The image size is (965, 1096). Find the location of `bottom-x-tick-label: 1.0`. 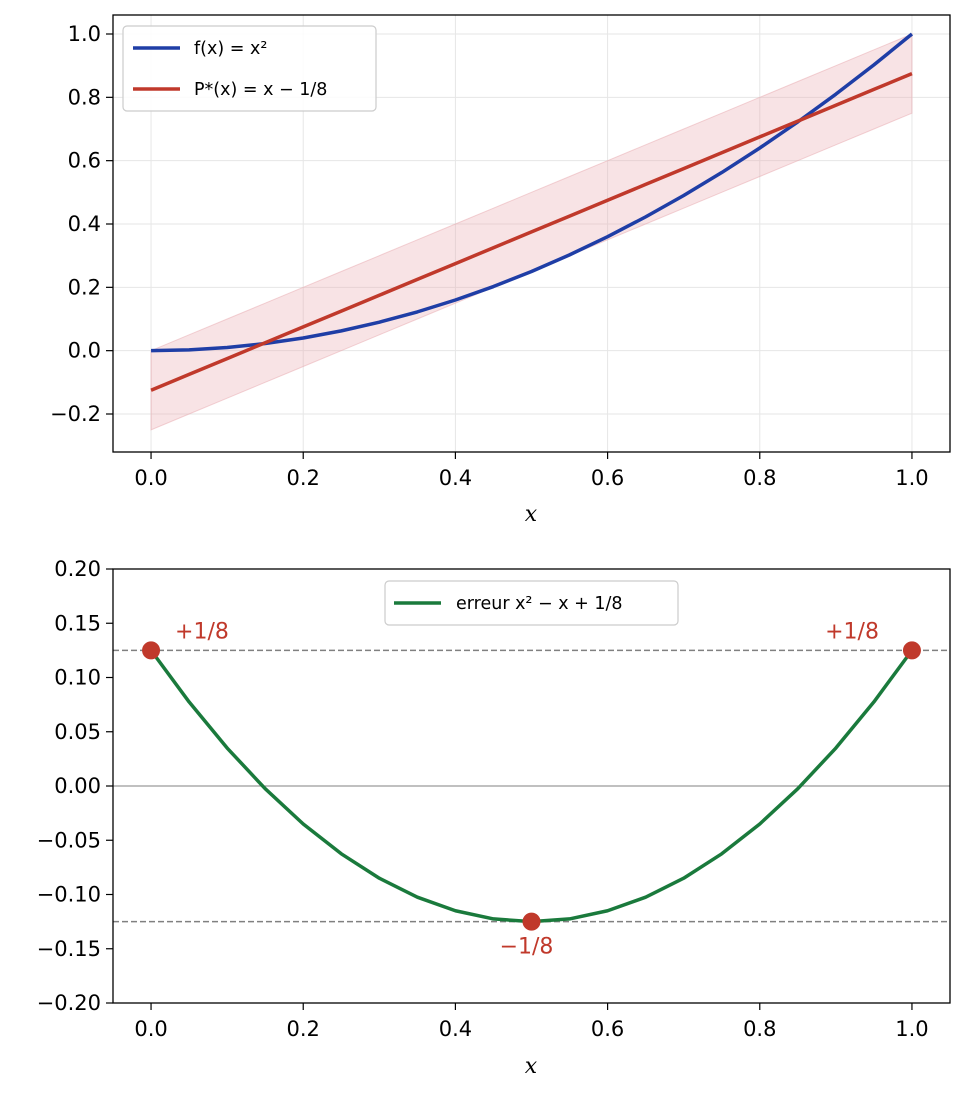

bottom-x-tick-label: 1.0 is located at coordinates (911, 1029).